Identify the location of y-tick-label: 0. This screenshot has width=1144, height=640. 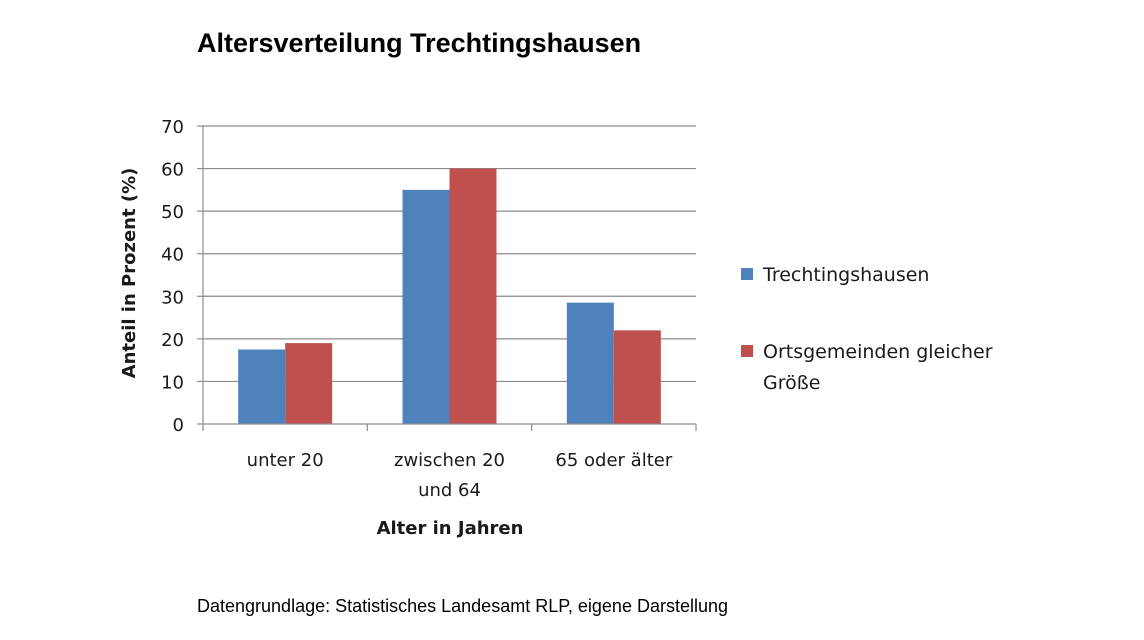
(178, 425).